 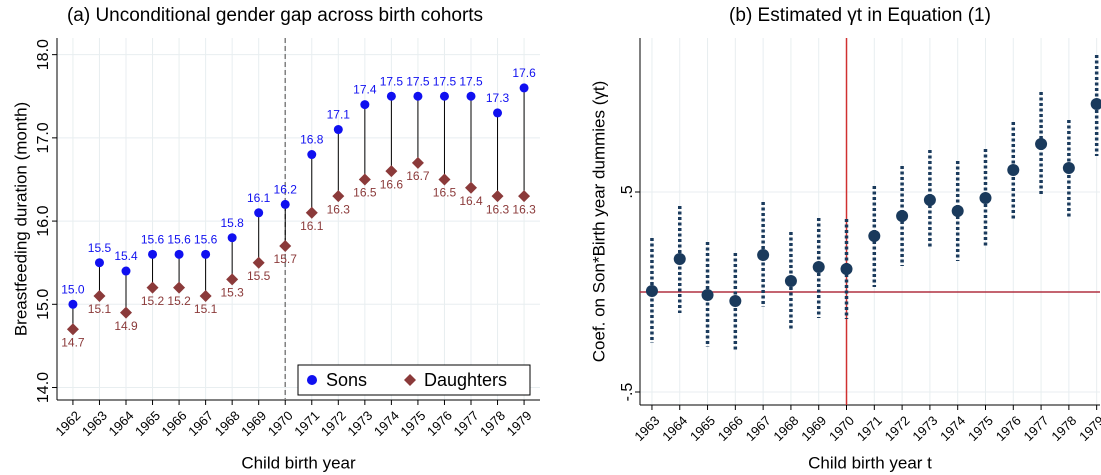 What do you see at coordinates (410, 380) in the screenshot?
I see `legend-marker` at bounding box center [410, 380].